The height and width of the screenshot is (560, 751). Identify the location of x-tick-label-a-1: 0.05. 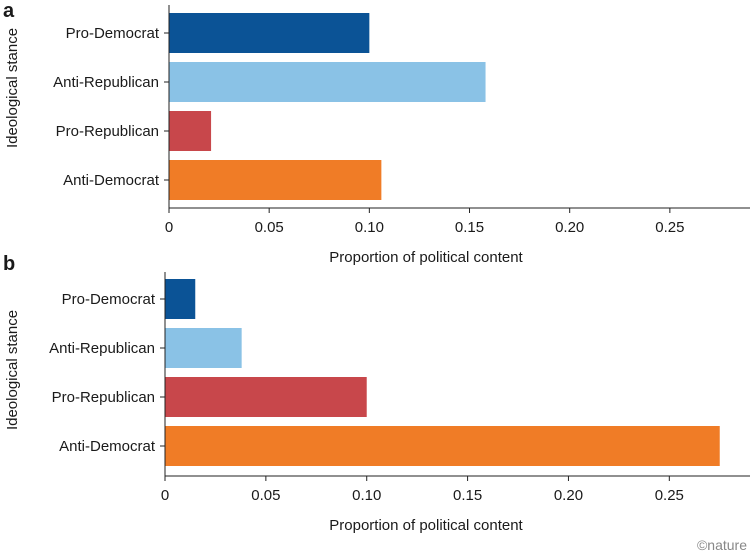
(269, 227).